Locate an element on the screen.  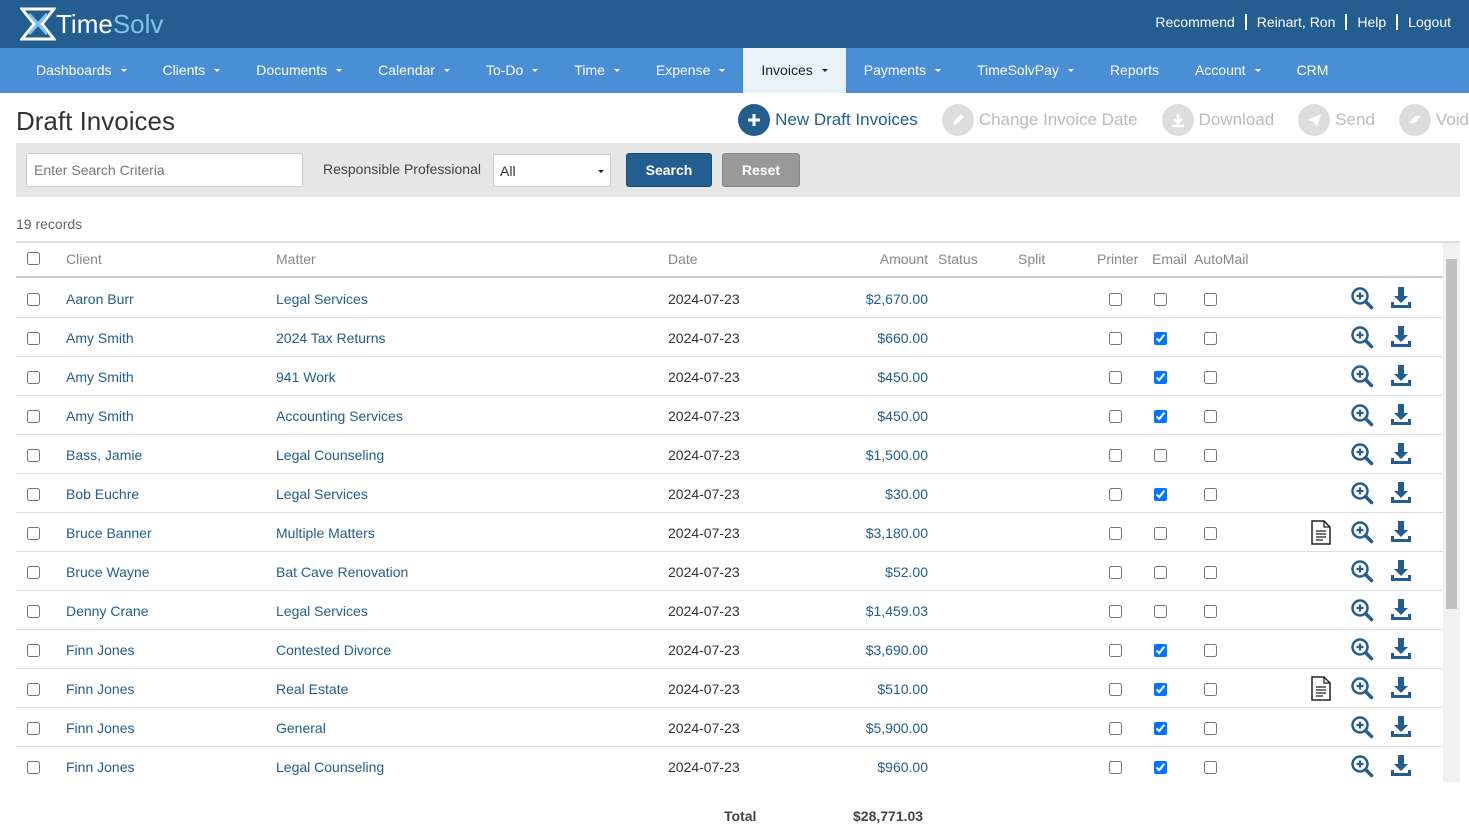
nav-item: Time is located at coordinates (597, 70).